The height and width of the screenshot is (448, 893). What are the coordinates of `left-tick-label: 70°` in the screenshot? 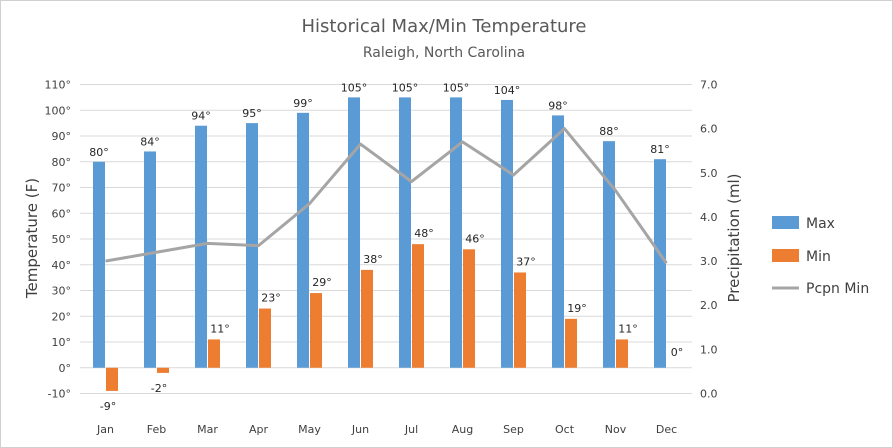 It's located at (62, 188).